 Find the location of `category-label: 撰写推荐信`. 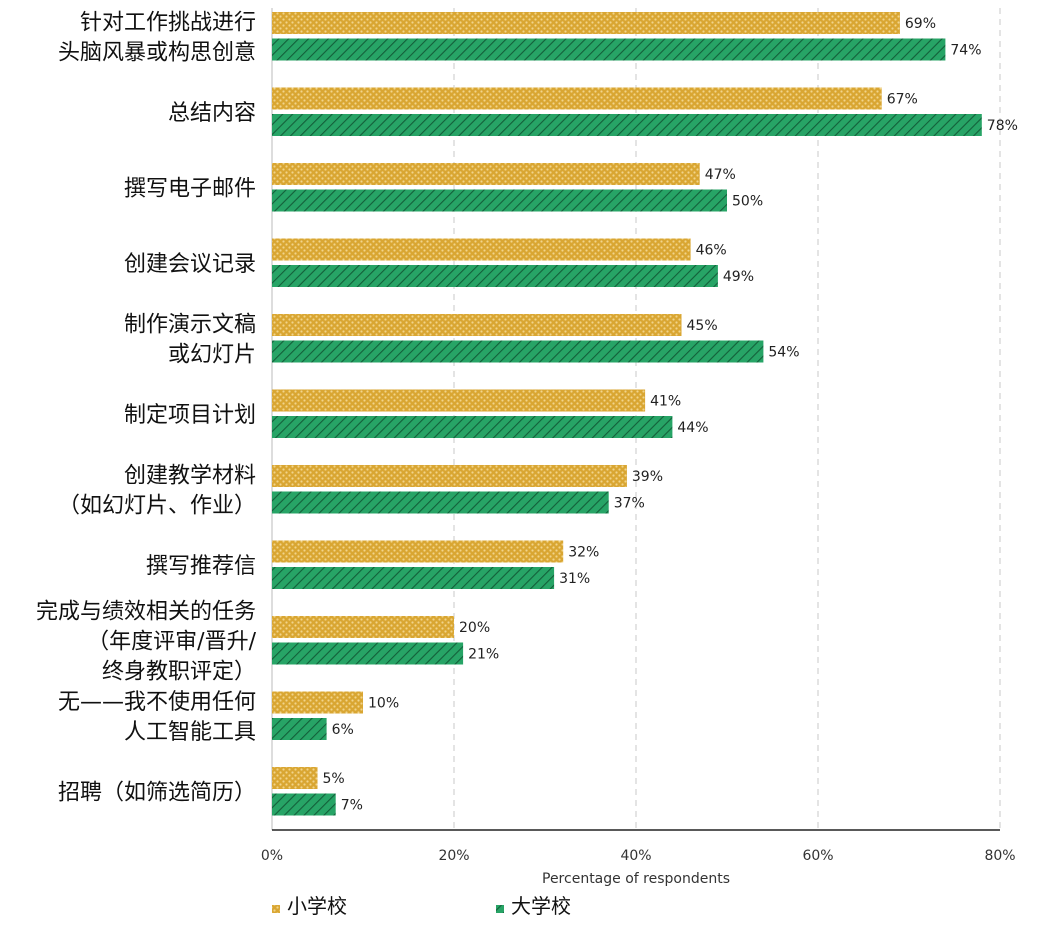

category-label: 撰写推荐信 is located at coordinates (201, 566).